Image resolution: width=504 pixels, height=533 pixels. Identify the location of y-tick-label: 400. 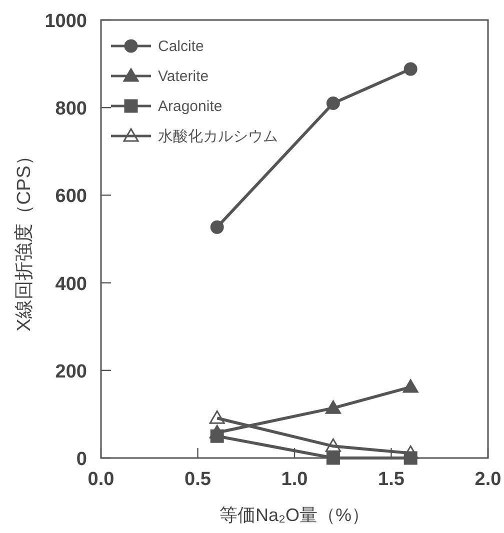
(71, 284).